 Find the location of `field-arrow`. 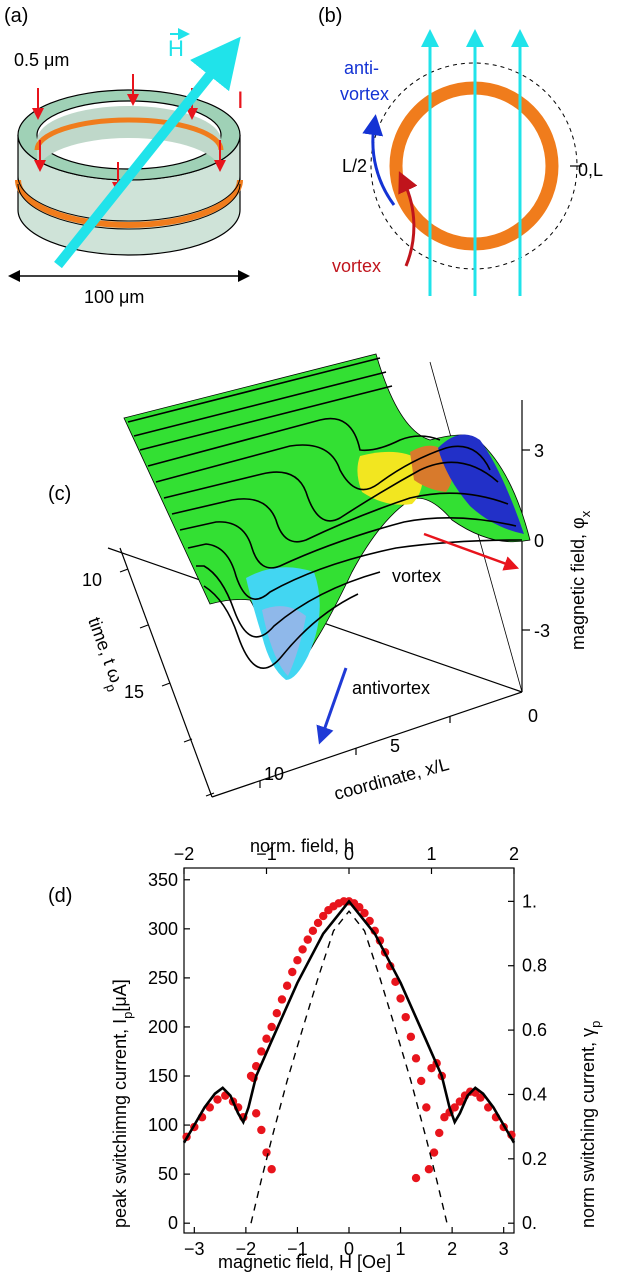

field-arrow is located at coordinates (147, 152).